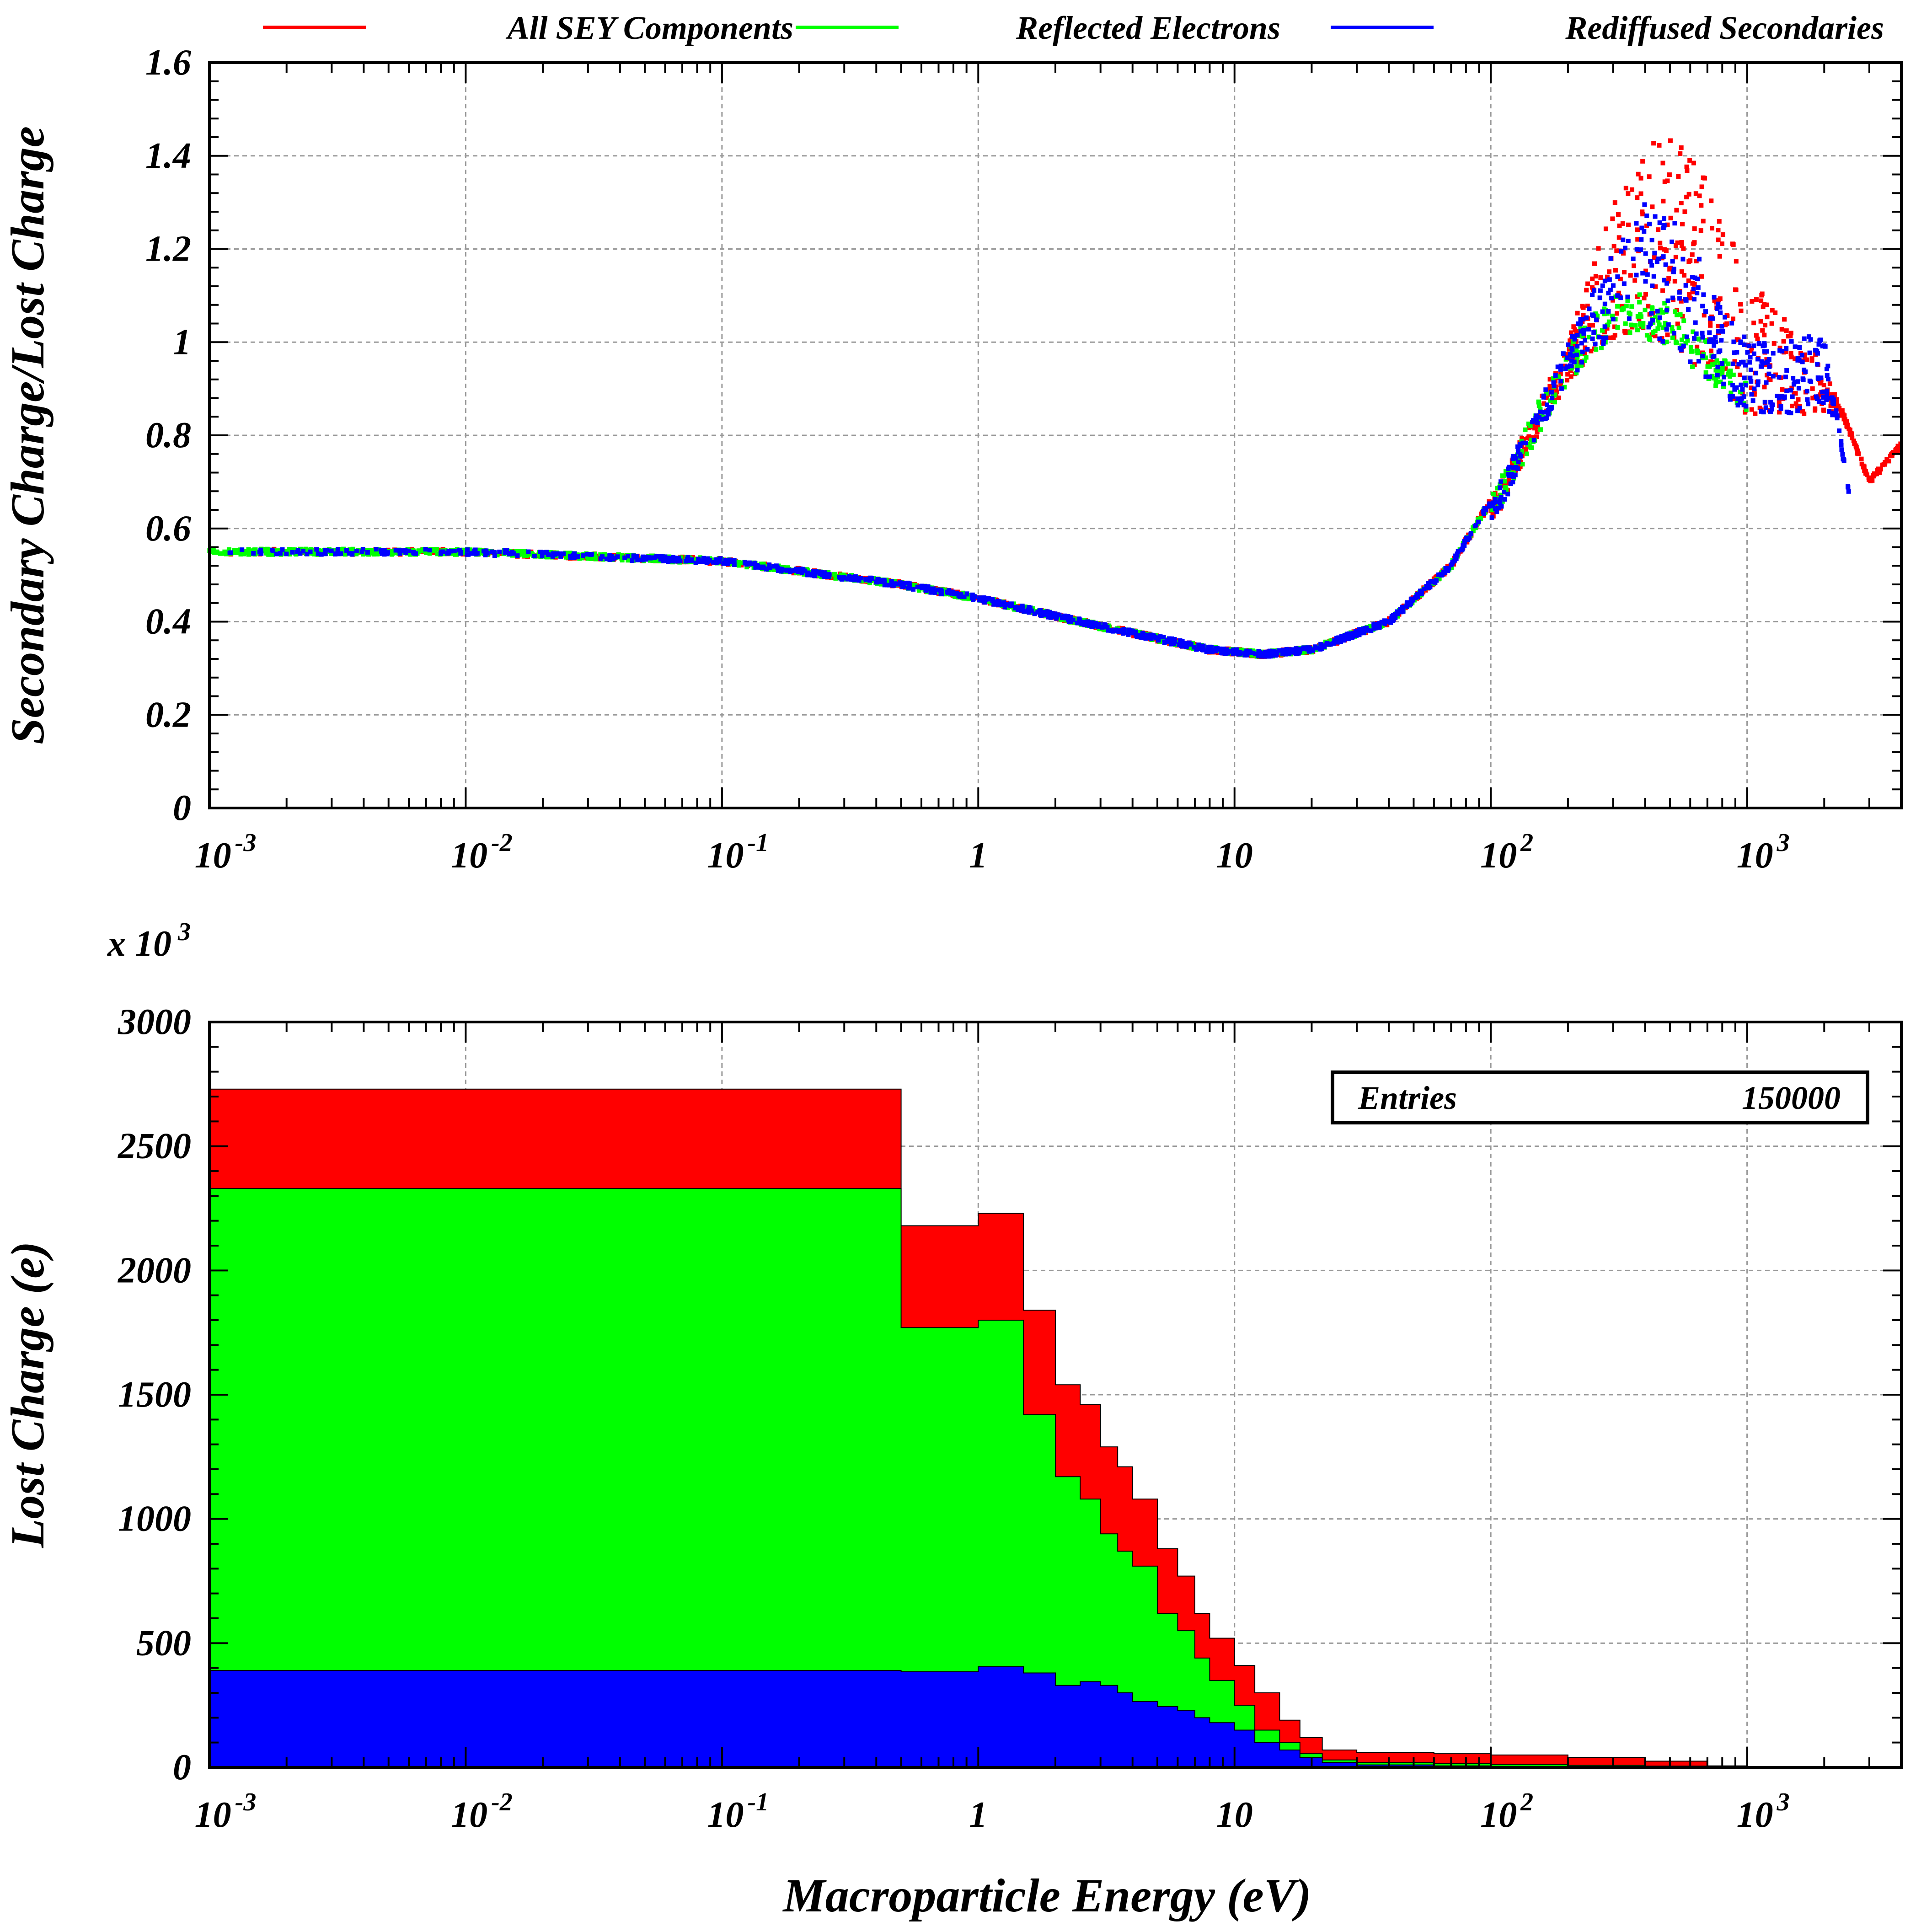  What do you see at coordinates (154, 1519) in the screenshot?
I see `bottom-y-tick-label: 1000` at bounding box center [154, 1519].